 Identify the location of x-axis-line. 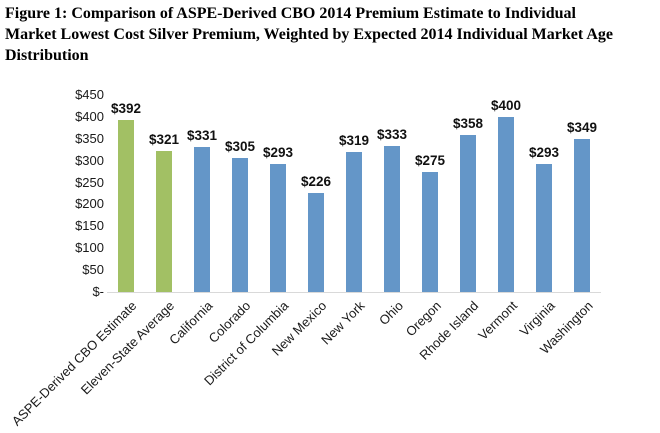
(354, 292).